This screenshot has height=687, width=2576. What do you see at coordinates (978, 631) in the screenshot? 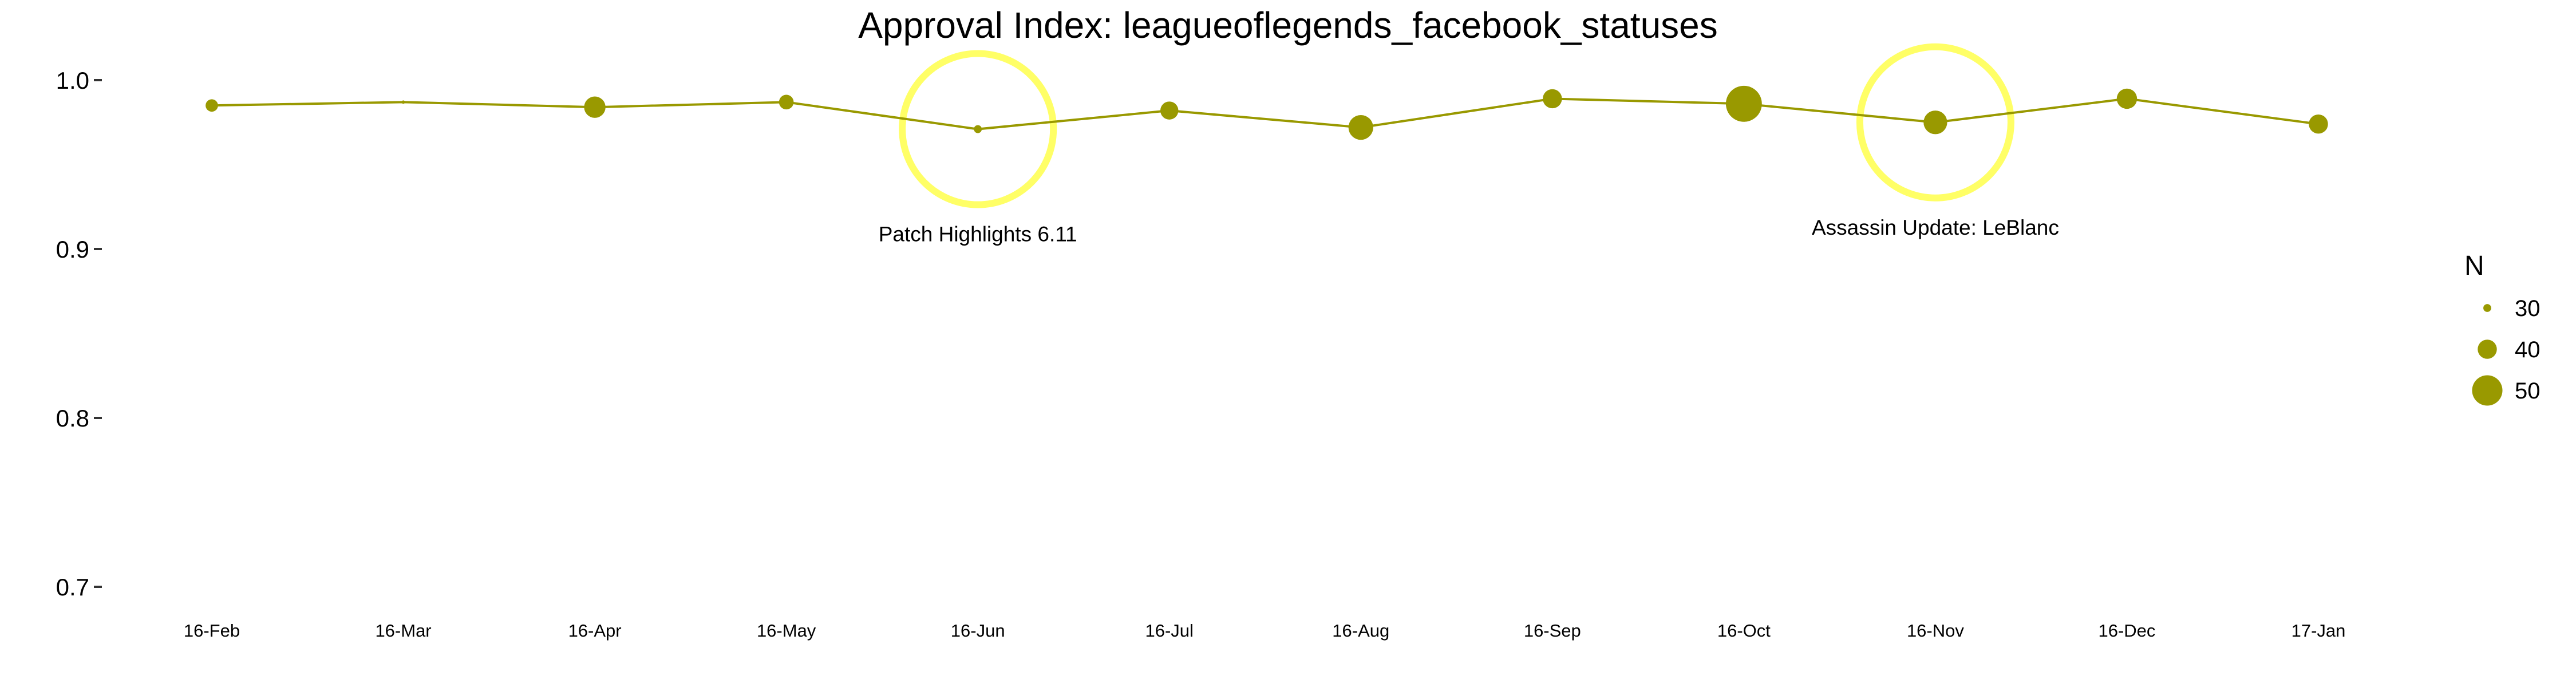
I see `x-tick-label: 16-Jun` at bounding box center [978, 631].